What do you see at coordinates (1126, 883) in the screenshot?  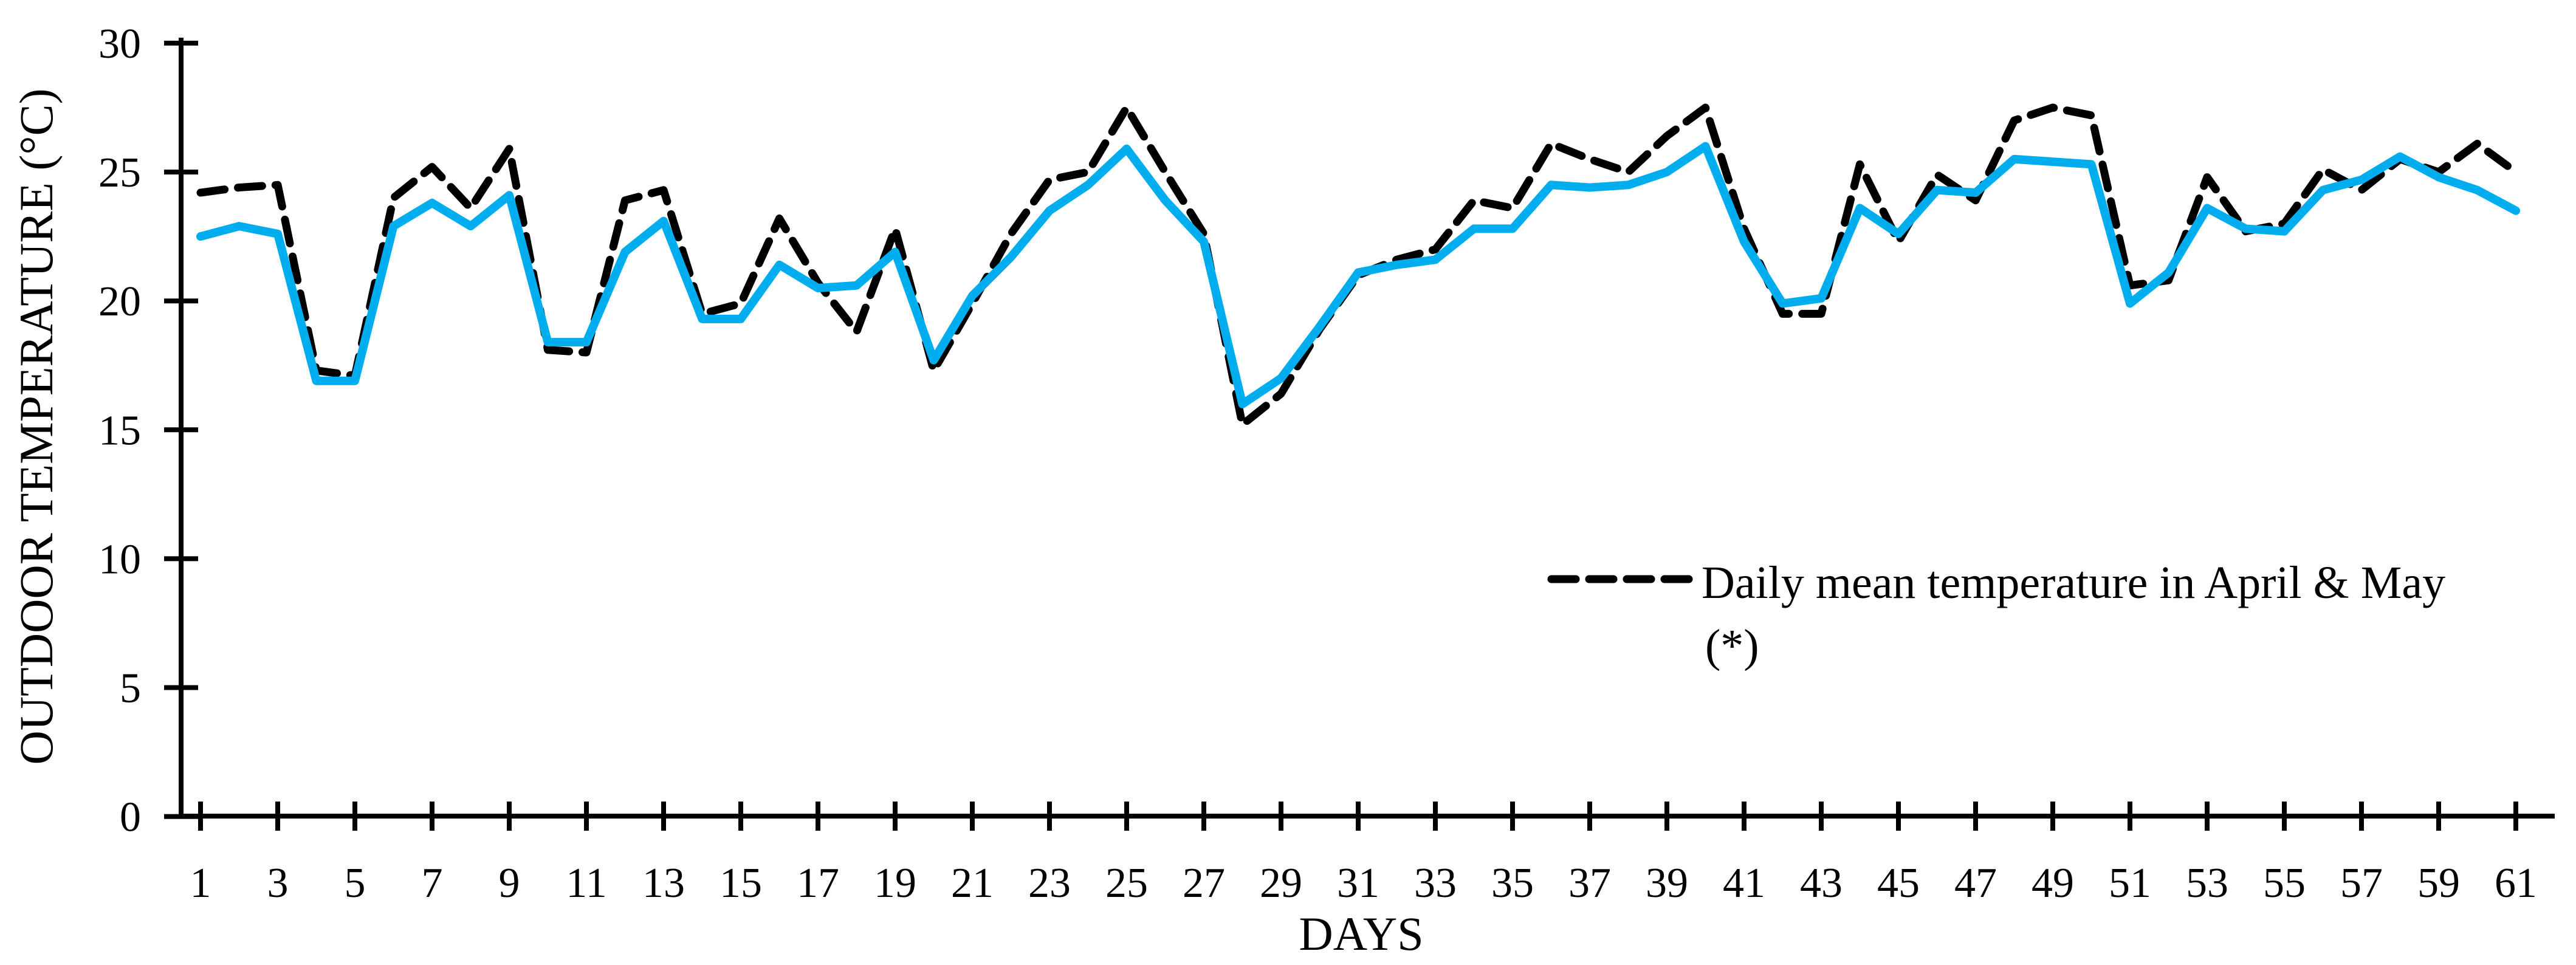 I see `x-tick-label: 25` at bounding box center [1126, 883].